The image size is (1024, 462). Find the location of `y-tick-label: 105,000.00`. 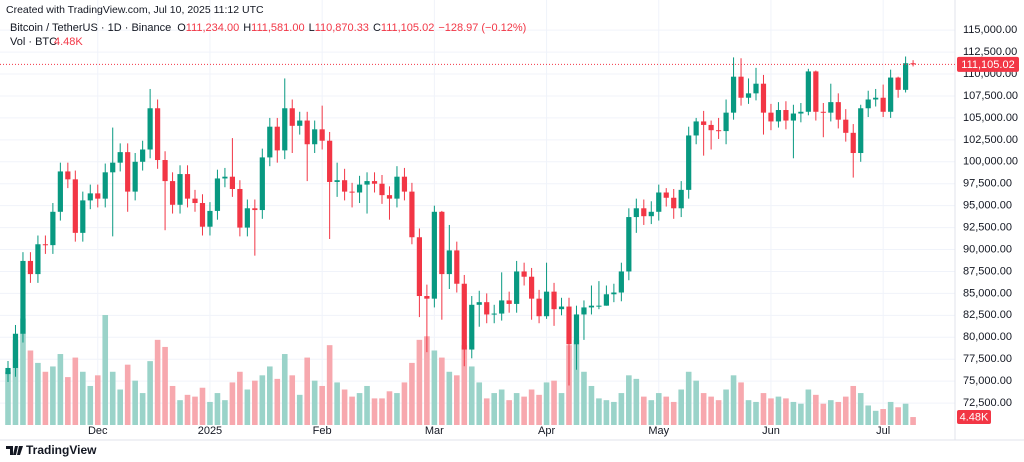

y-tick-label: 105,000.00 is located at coordinates (990, 118).